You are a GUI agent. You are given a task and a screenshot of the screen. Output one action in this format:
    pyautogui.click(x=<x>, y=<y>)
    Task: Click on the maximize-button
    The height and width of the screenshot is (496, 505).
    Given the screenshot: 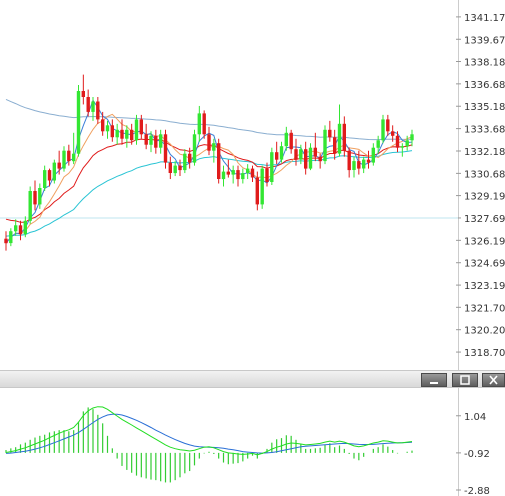 What is the action you would take?
    pyautogui.click(x=465, y=380)
    